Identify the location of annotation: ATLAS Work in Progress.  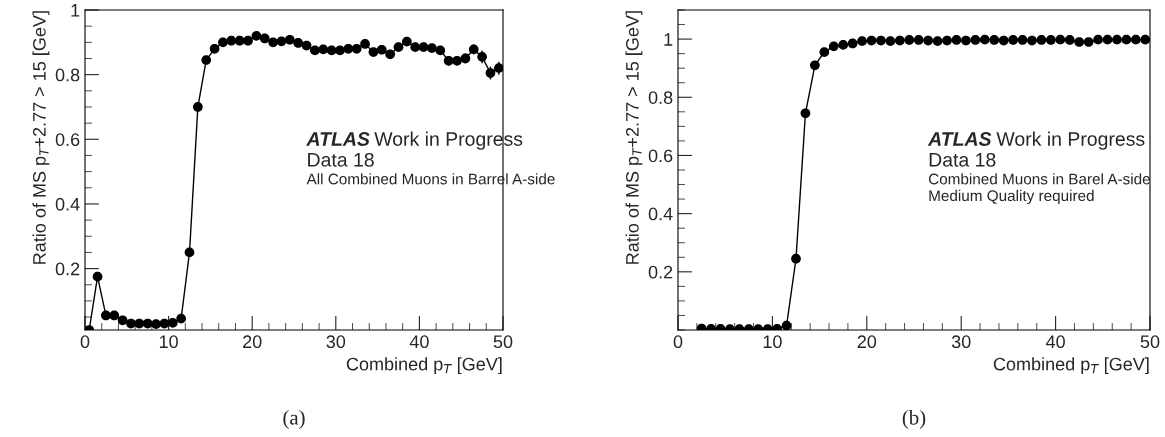
(1036, 140).